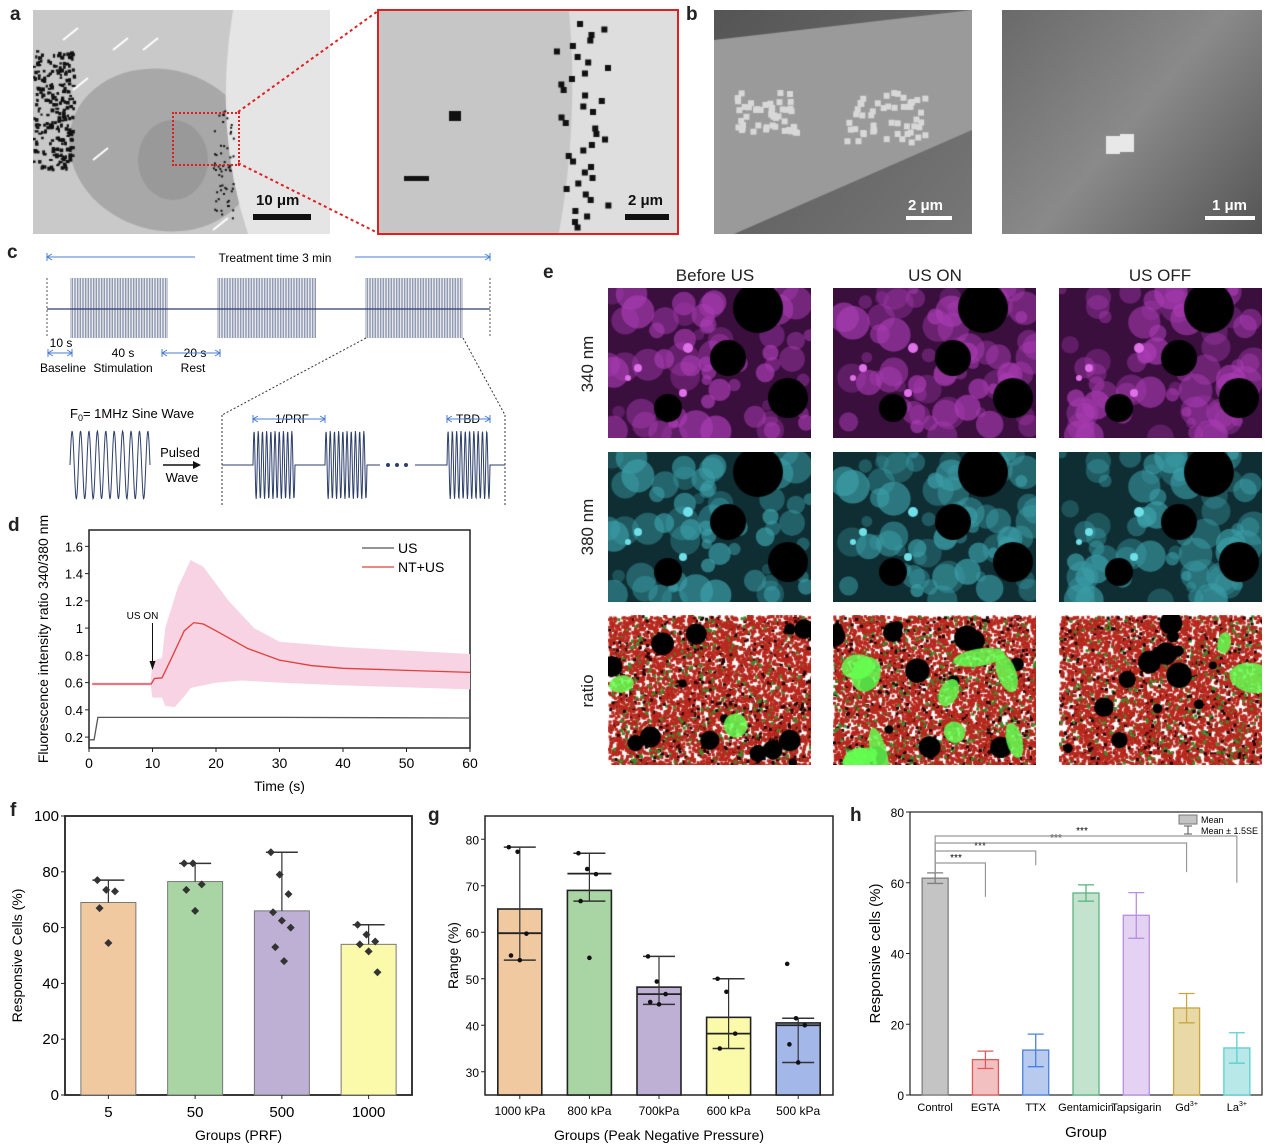  I want to click on sem-image-particle, so click(1132, 122).